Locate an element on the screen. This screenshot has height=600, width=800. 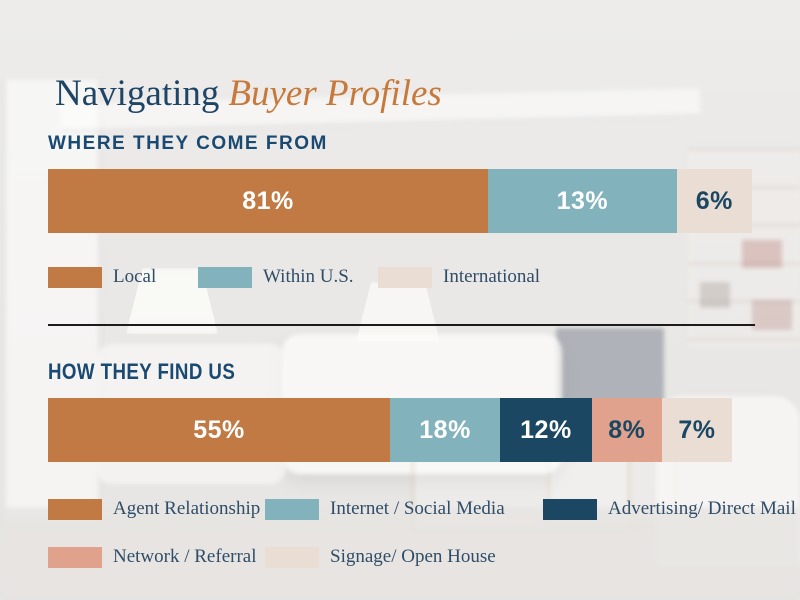
legend-where-they-come-from: Local Within U.S. International is located at coordinates (403, 277).